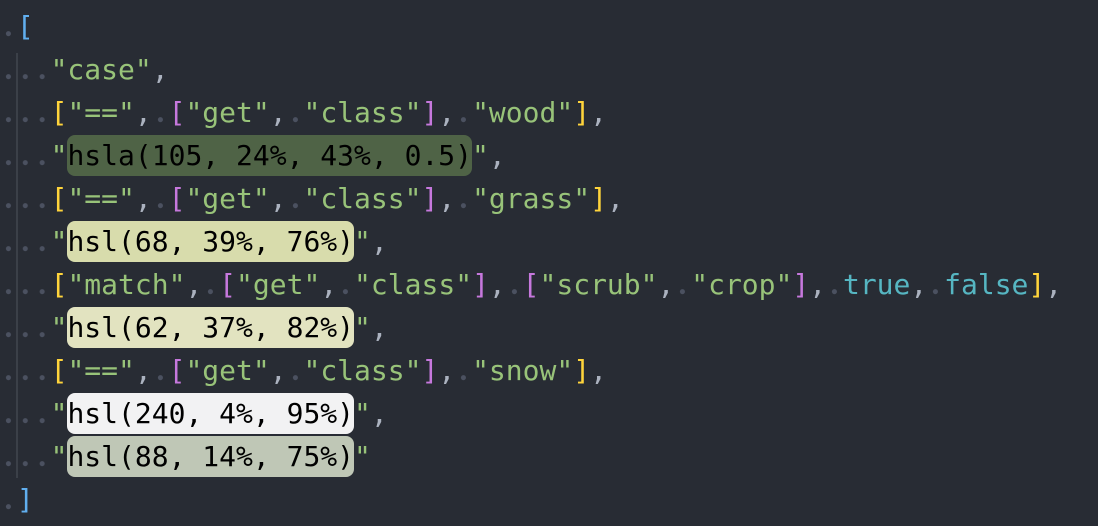  Describe the element at coordinates (531, 155) in the screenshot. I see `code-line: "hsla(105, 24%, 43%, 0.5)",` at that location.